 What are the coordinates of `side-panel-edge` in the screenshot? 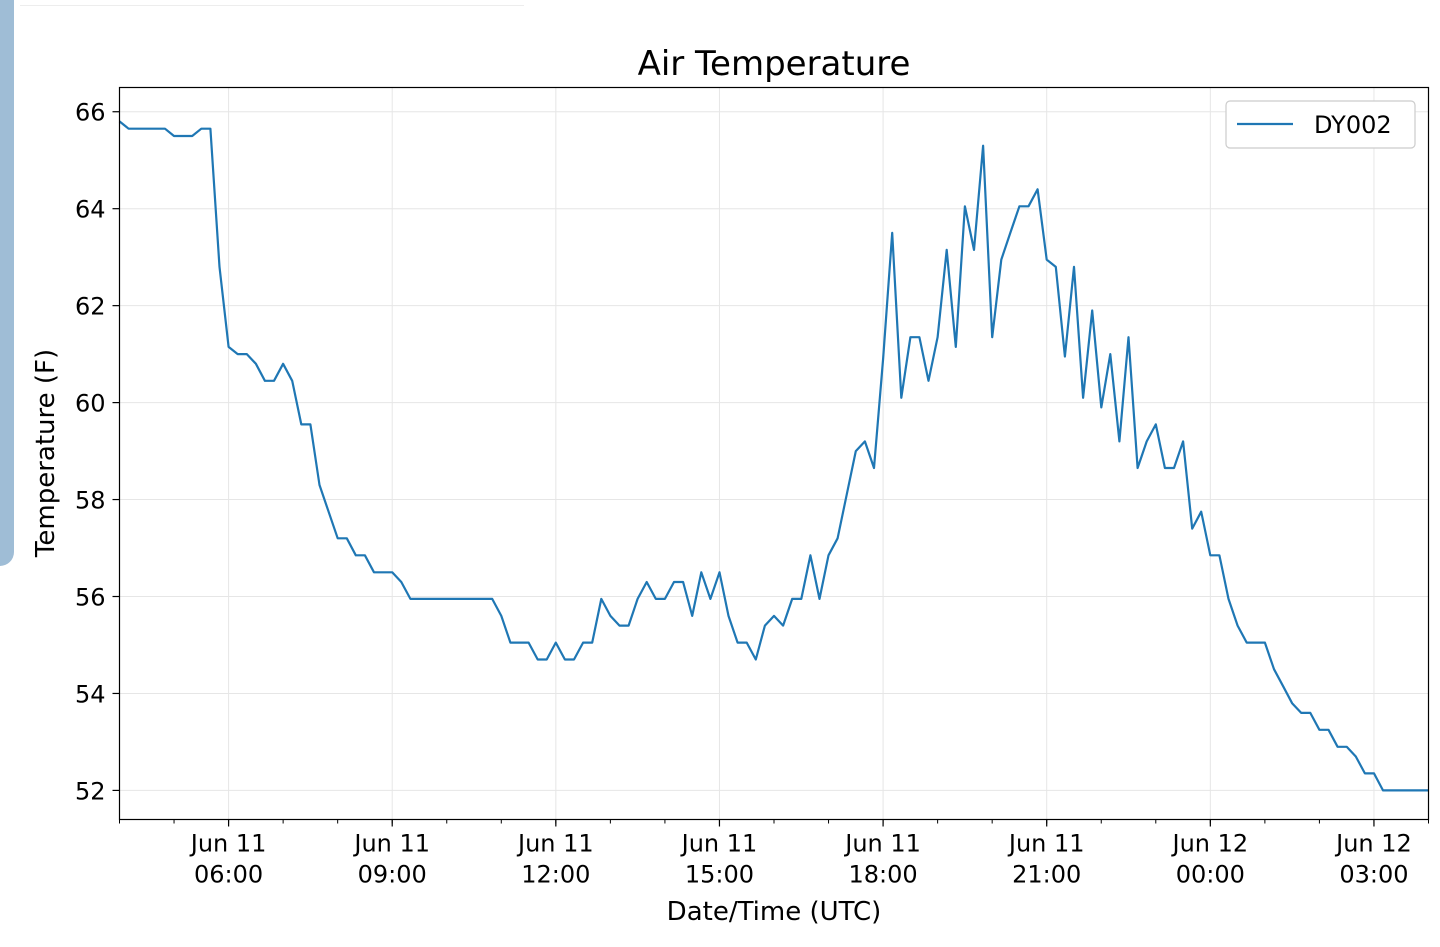 It's located at (7, 283).